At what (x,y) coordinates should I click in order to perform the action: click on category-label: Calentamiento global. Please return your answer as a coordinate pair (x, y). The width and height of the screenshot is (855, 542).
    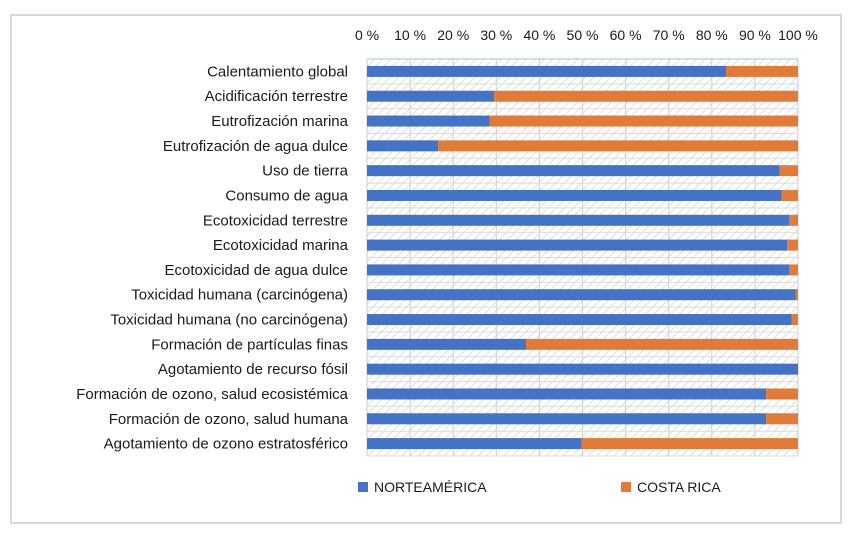
    Looking at the image, I should click on (277, 71).